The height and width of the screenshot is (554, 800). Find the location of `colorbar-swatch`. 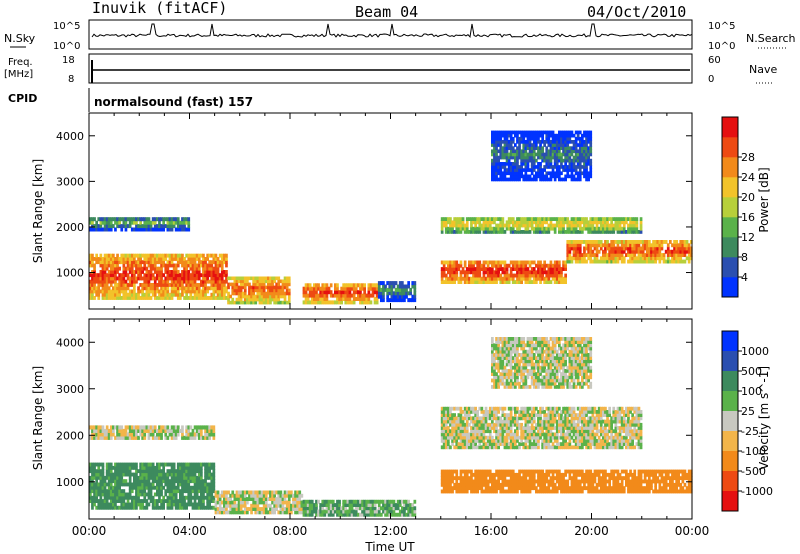

colorbar-swatch is located at coordinates (730, 267).